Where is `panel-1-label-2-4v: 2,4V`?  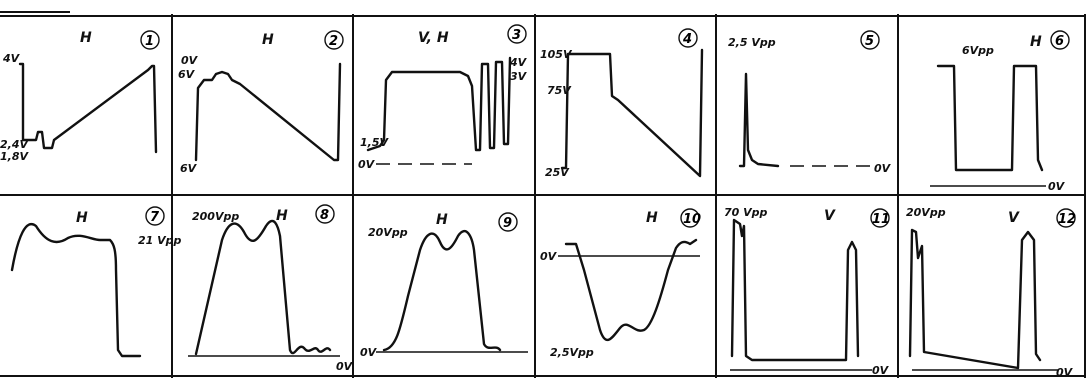 panel-1-label-2-4v: 2,4V is located at coordinates (14, 144).